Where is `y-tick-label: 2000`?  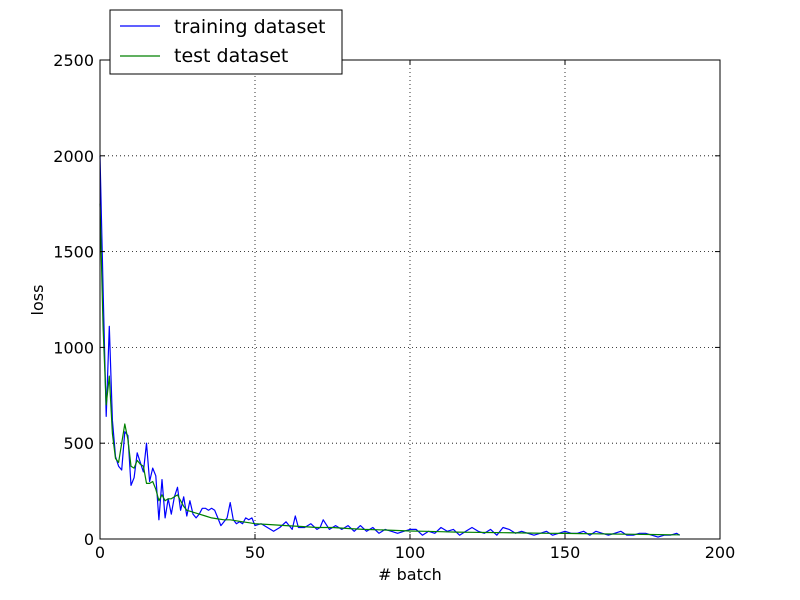
y-tick-label: 2000 is located at coordinates (73, 156).